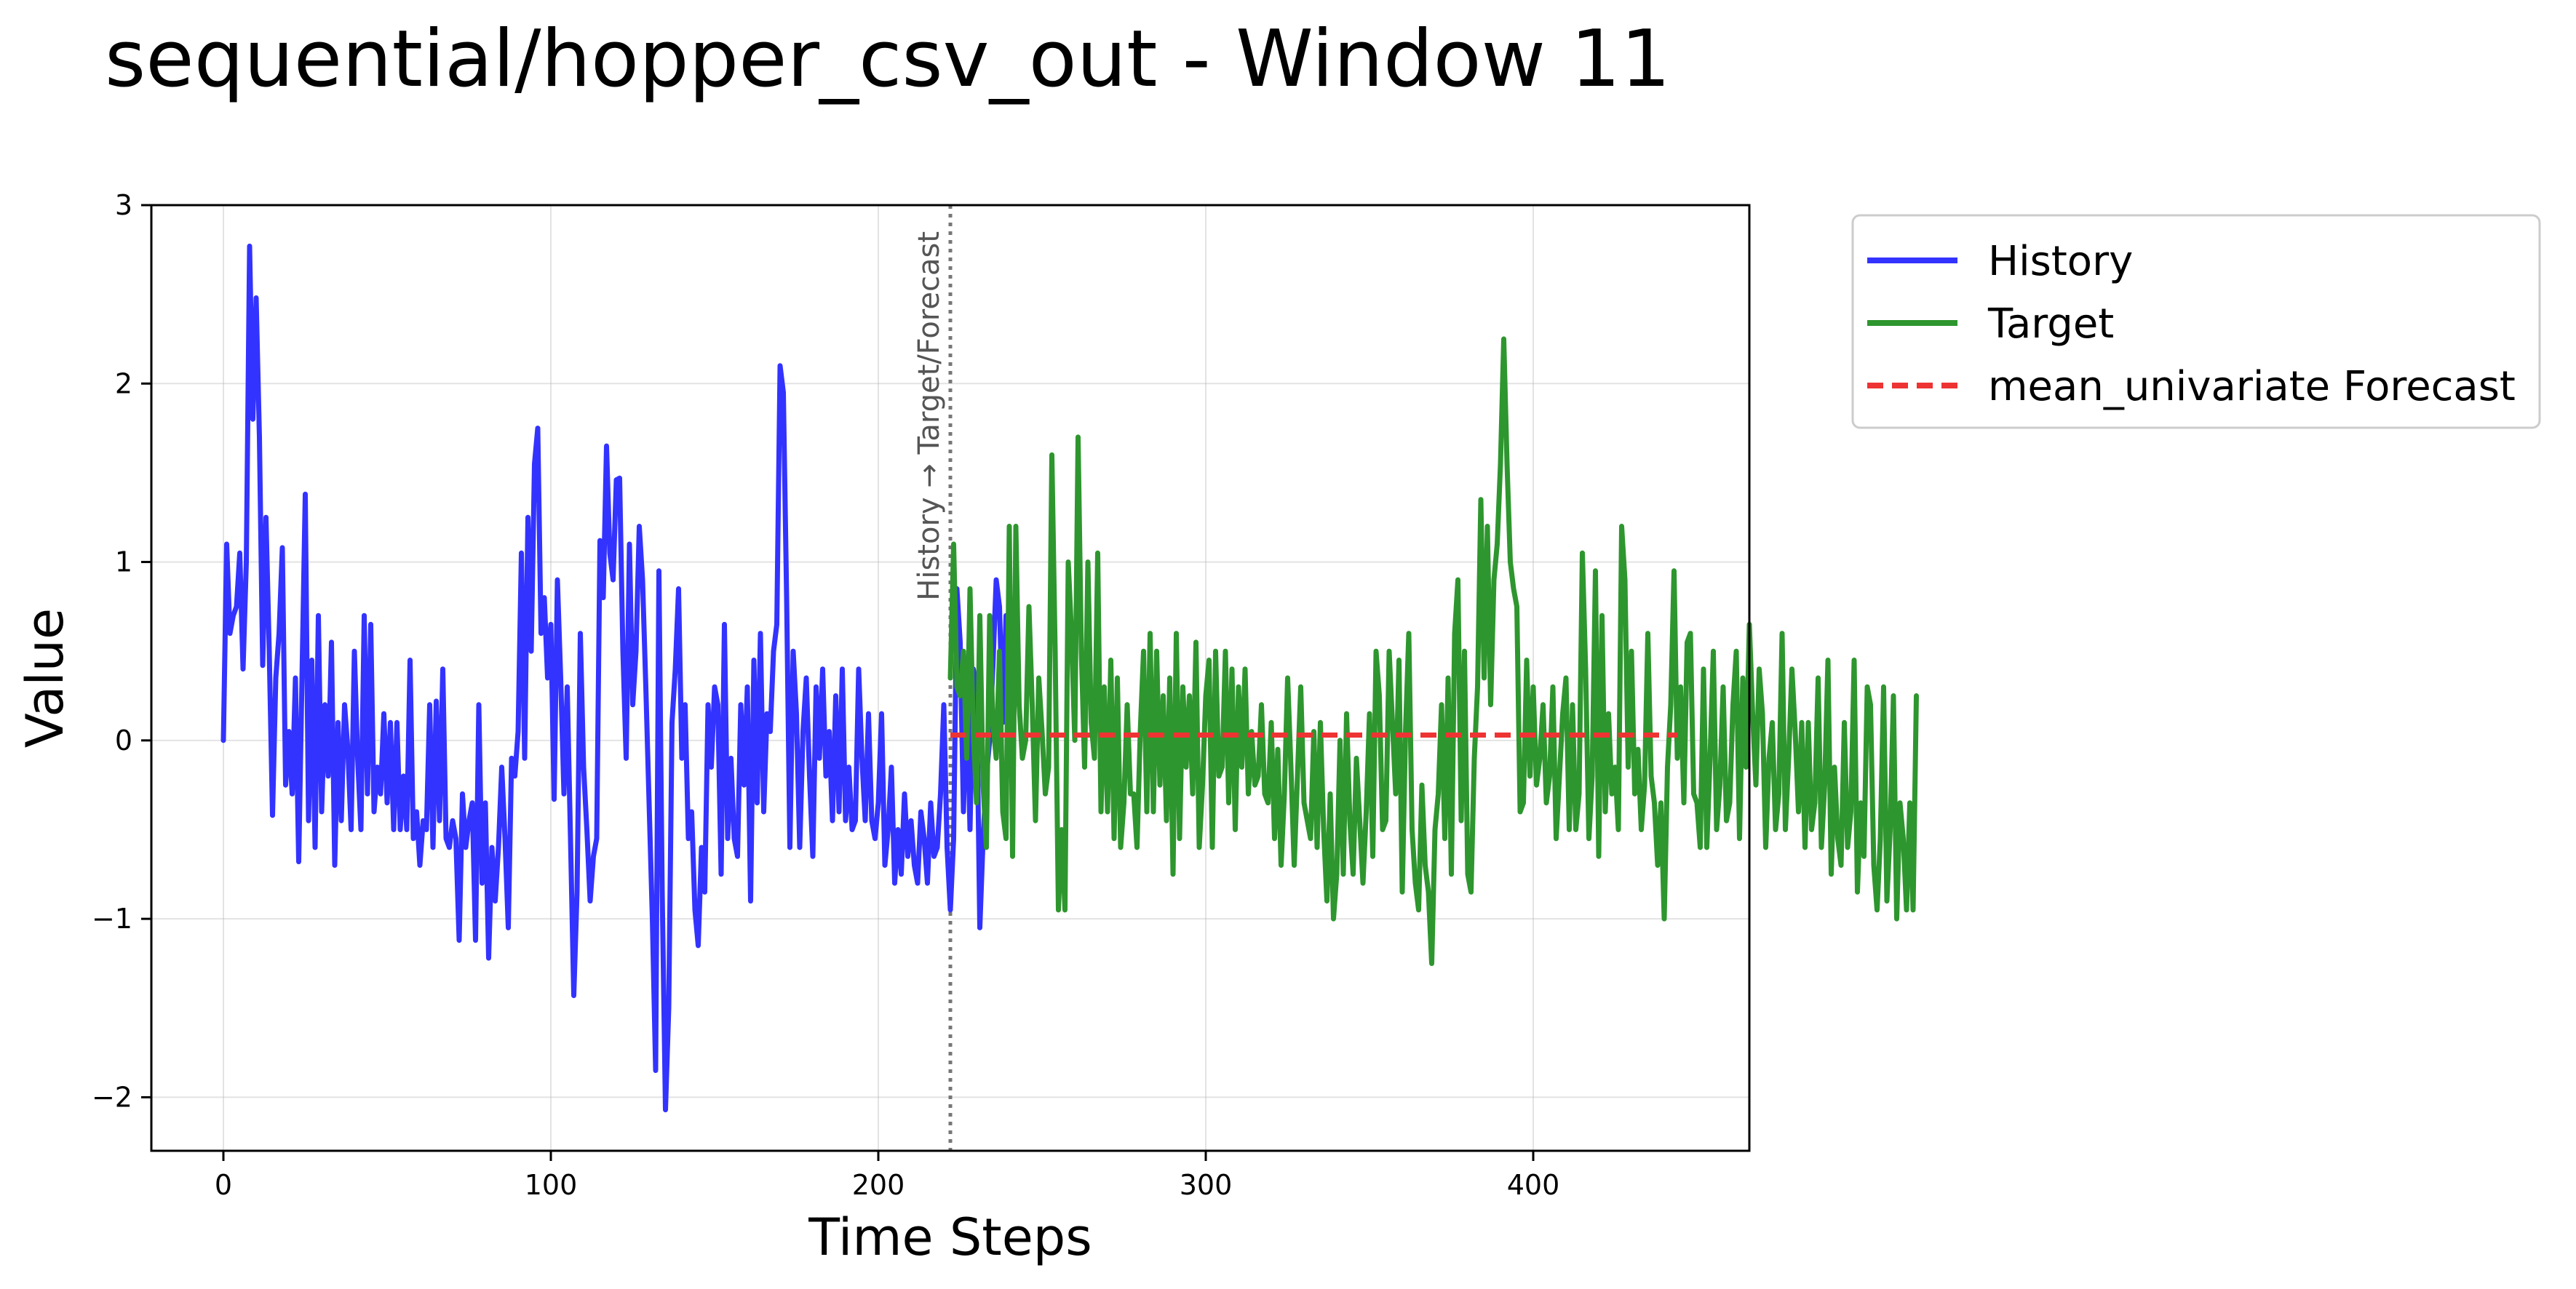 The height and width of the screenshot is (1289, 2576). I want to click on y-tick-label: 2, so click(123, 383).